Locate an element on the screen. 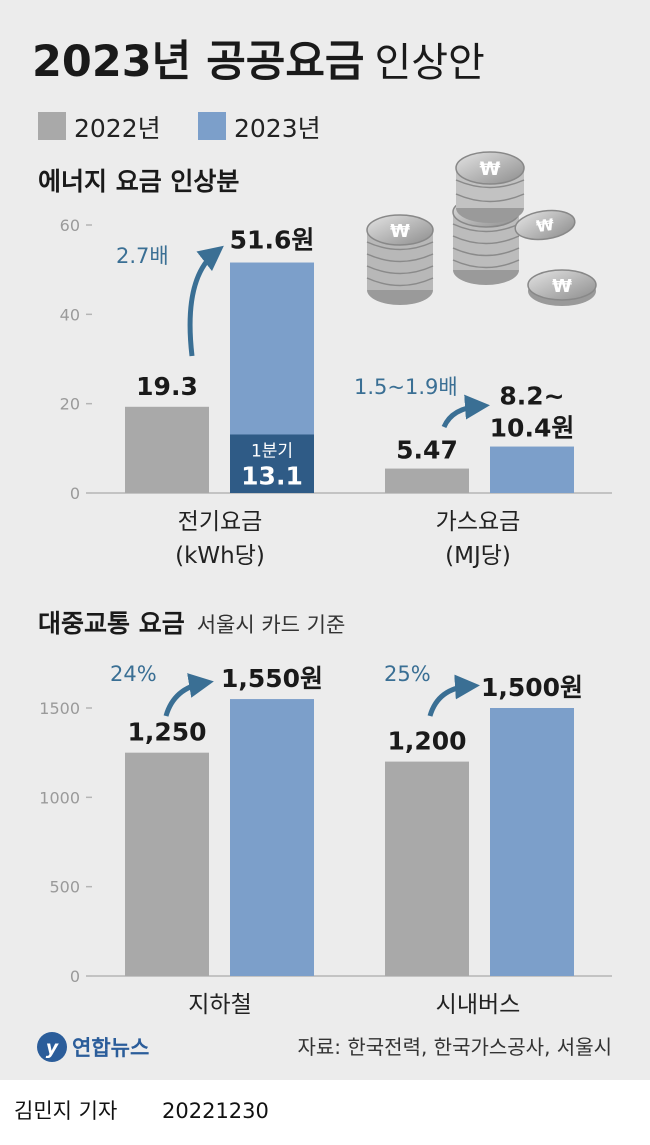 Image resolution: width=650 pixels, height=1145 pixels. category-bus: 시내버스 is located at coordinates (478, 1005).